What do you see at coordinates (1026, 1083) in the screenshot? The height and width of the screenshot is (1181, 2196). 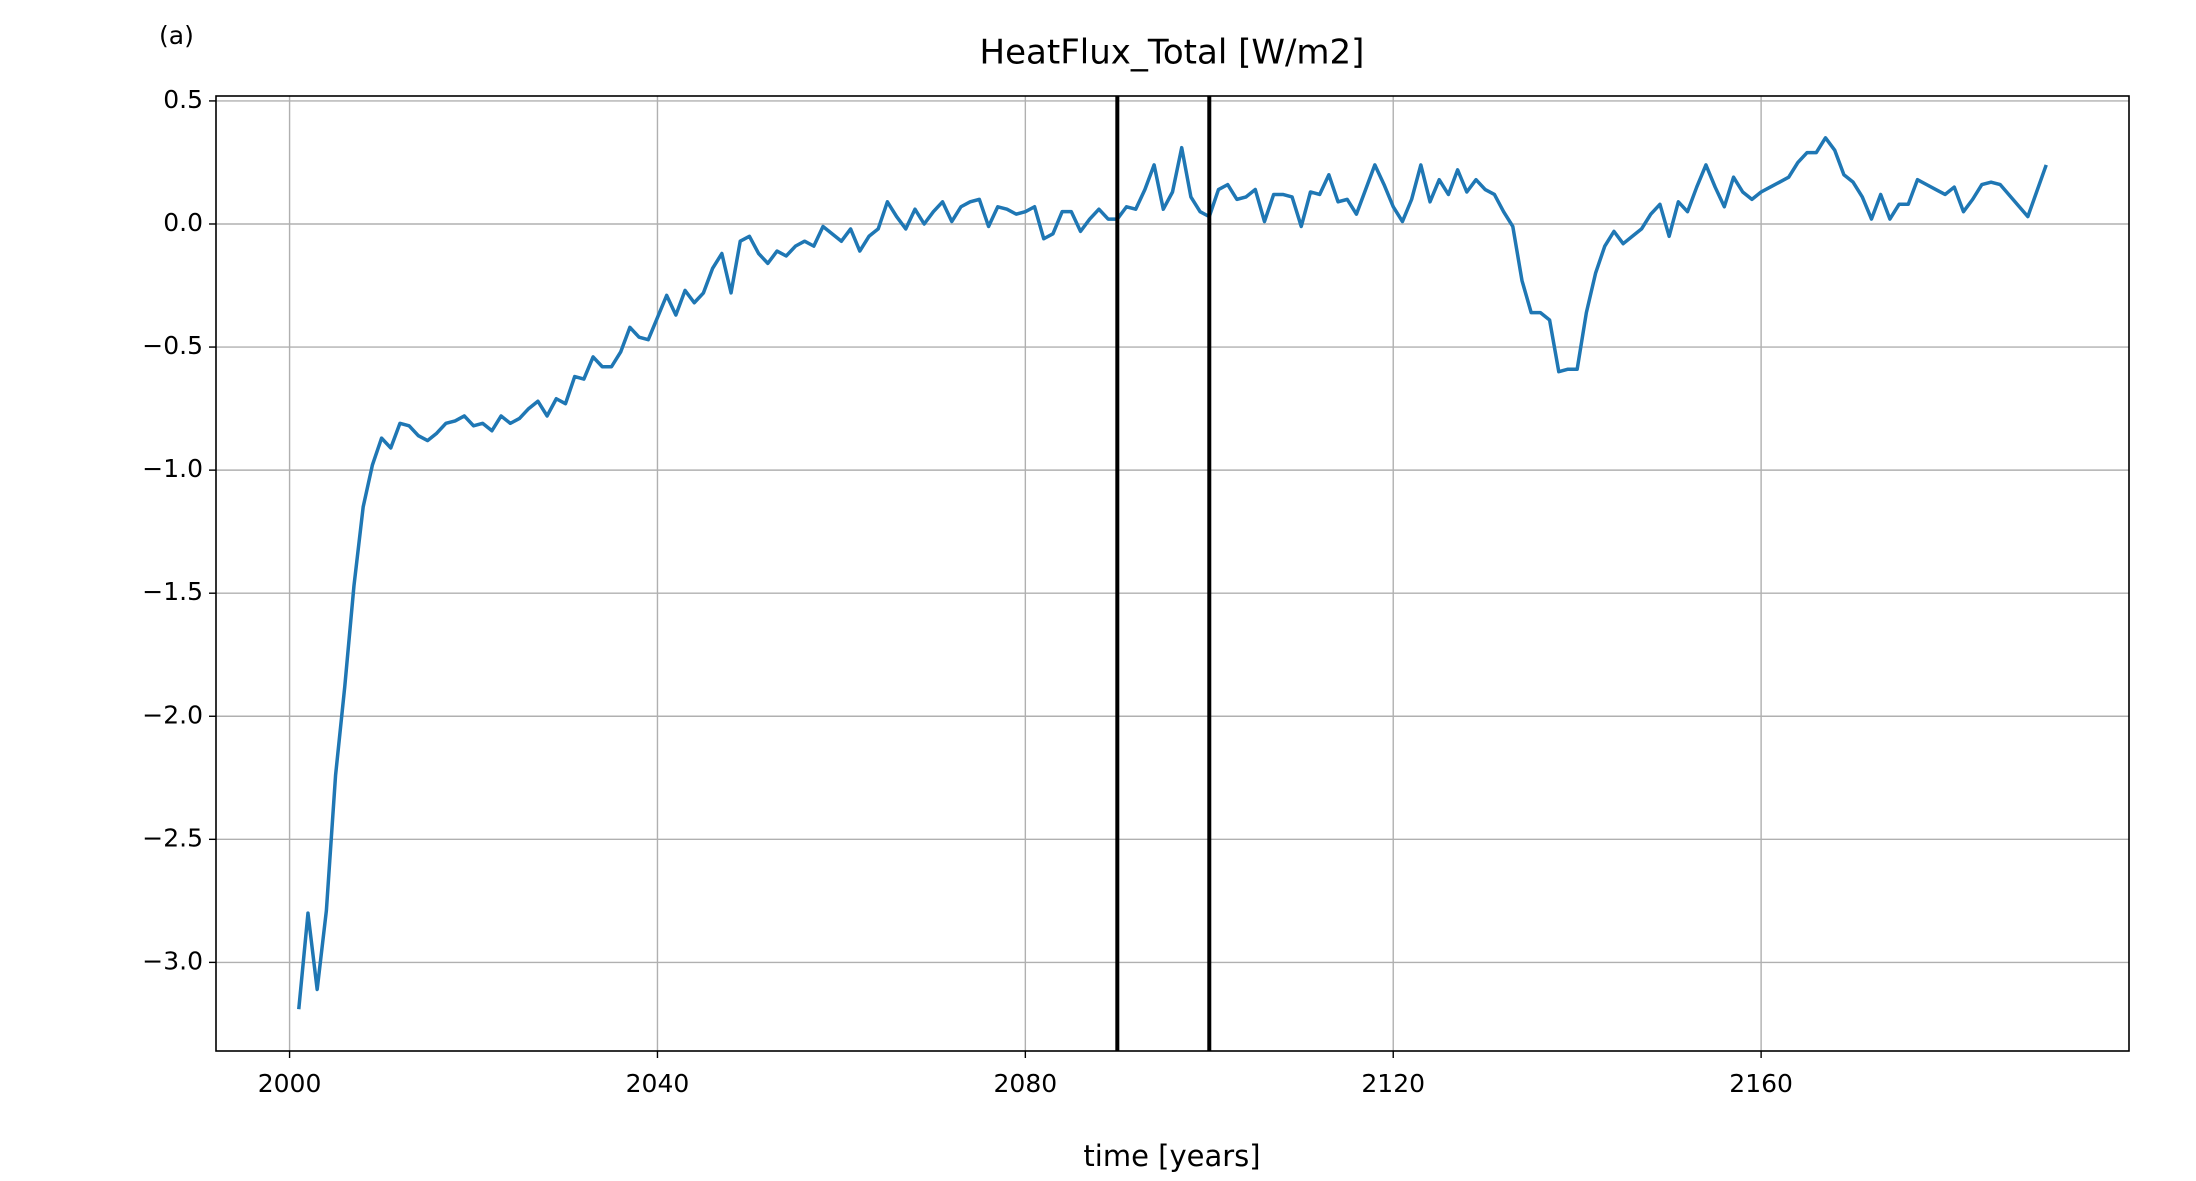 I see `x-tick-label: 2080` at bounding box center [1026, 1083].